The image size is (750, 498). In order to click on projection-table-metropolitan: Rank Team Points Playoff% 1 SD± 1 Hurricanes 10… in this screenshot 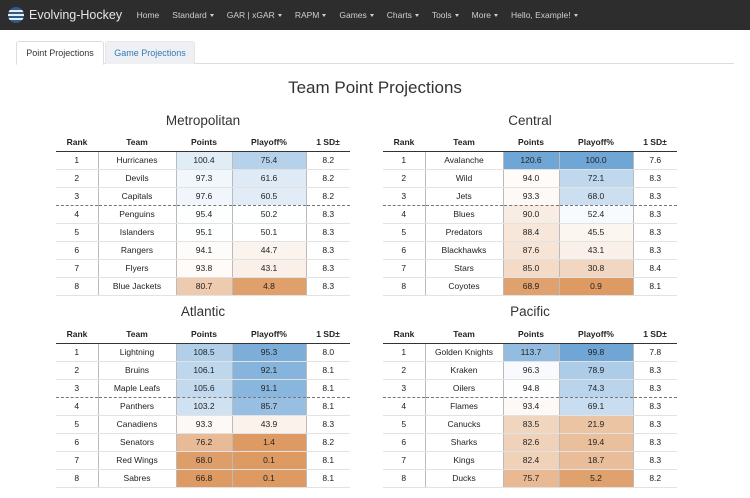, I will do `click(203, 214)`.